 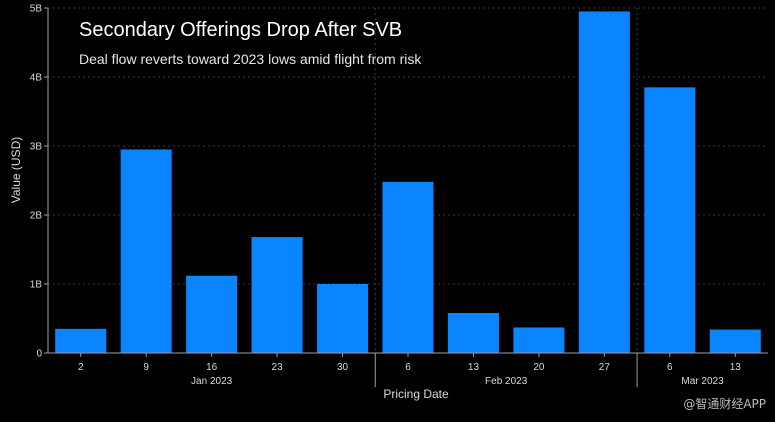 What do you see at coordinates (36, 147) in the screenshot?
I see `y-tick-label-3B: 3B` at bounding box center [36, 147].